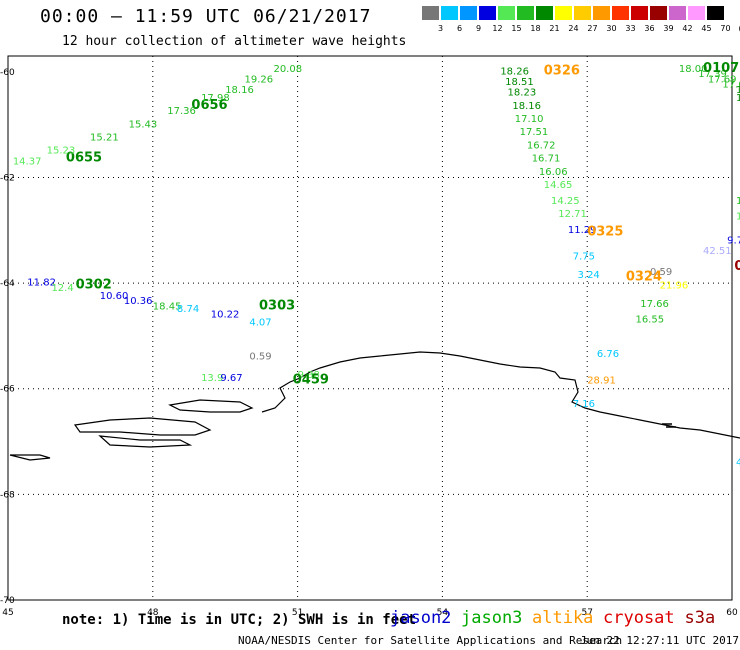  I want to click on swh-point-label: 9.67, so click(231, 378).